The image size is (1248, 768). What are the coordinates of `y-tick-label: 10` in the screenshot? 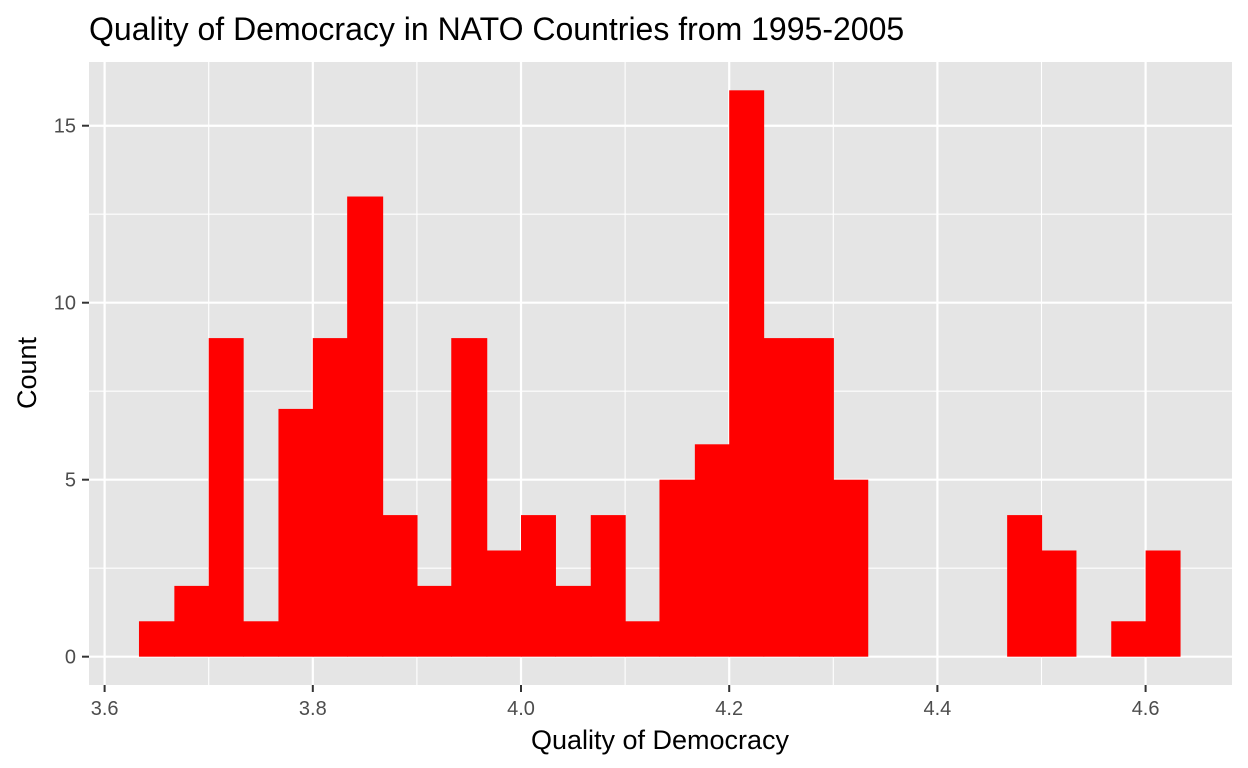 It's located at (65, 304).